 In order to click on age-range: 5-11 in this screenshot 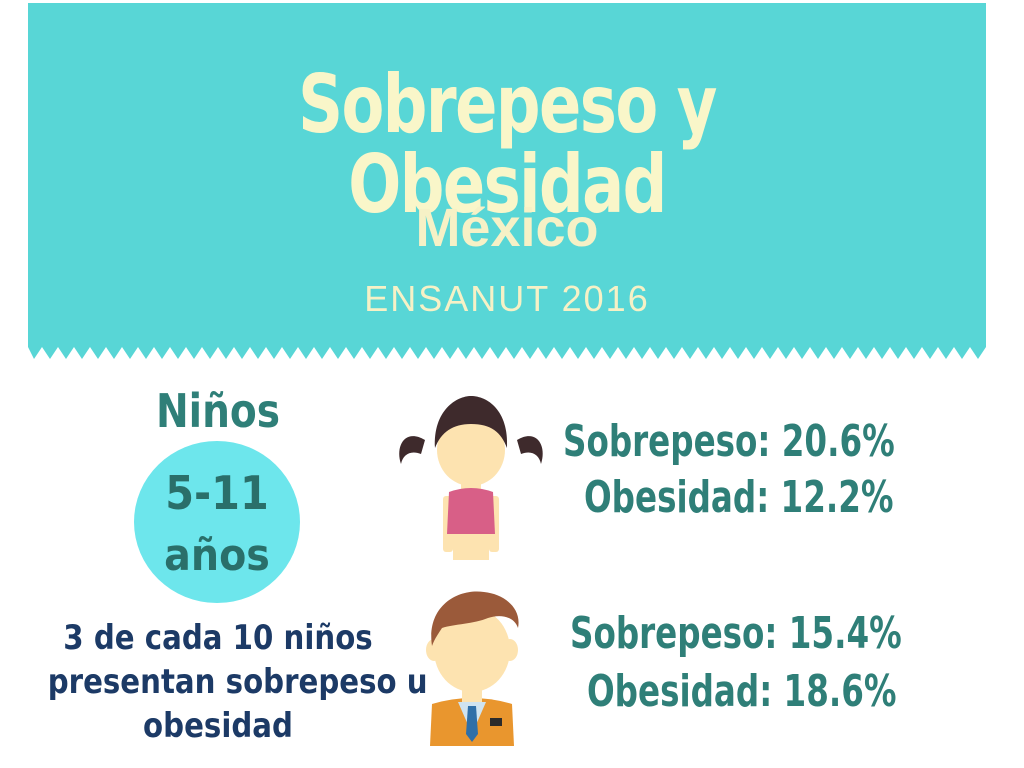, I will do `click(217, 493)`.